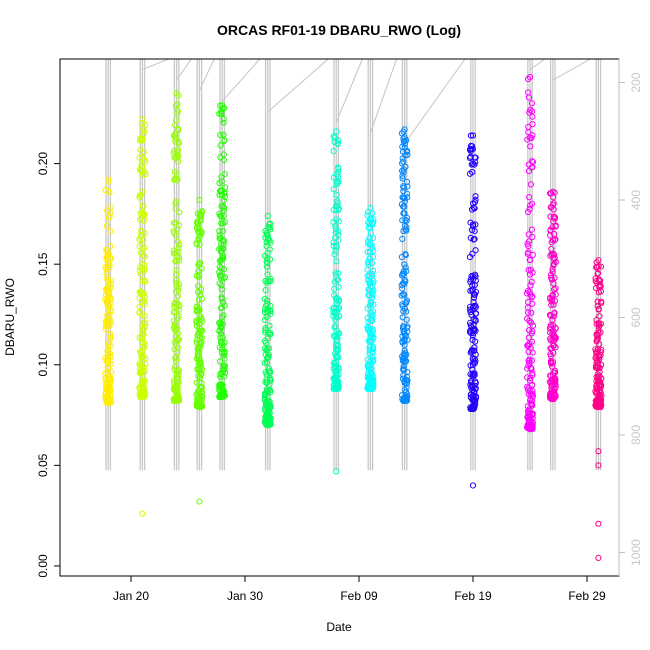 This screenshot has width=650, height=650. What do you see at coordinates (636, 435) in the screenshot?
I see `right-axis-tick-label: 800` at bounding box center [636, 435].